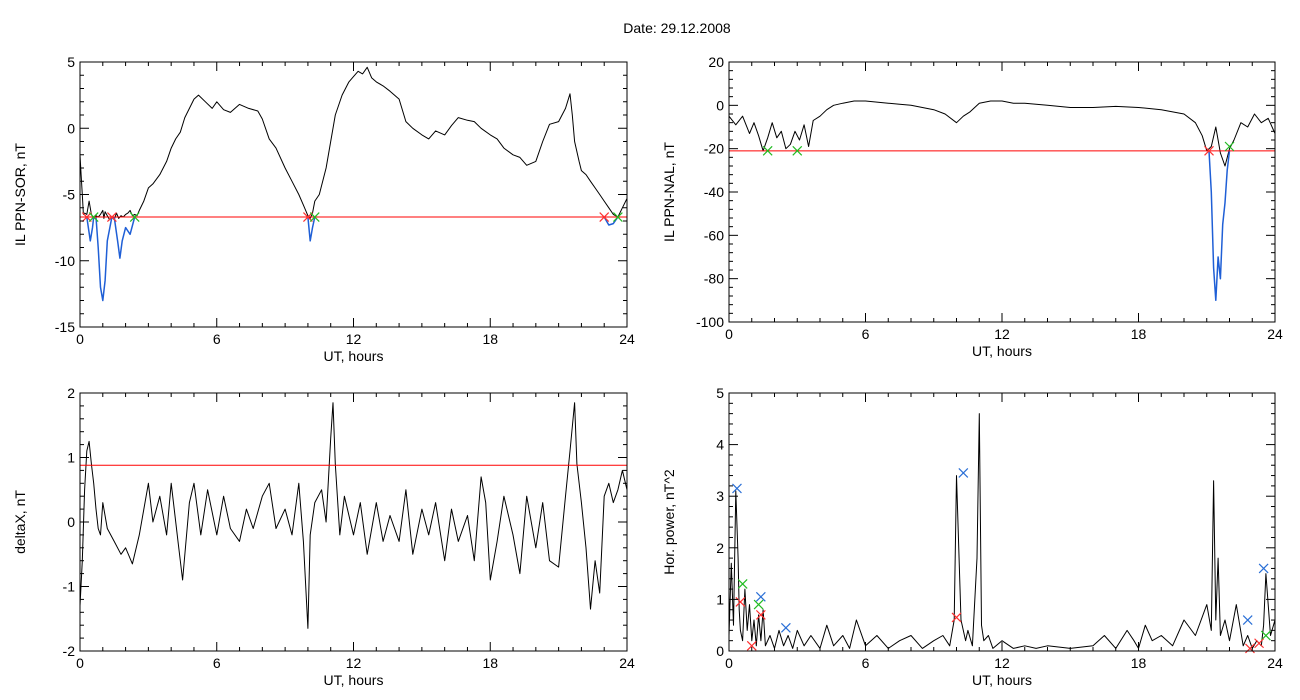 The width and height of the screenshot is (1300, 700). I want to click on chart-nal-series-1-line, so click(1219, 226).